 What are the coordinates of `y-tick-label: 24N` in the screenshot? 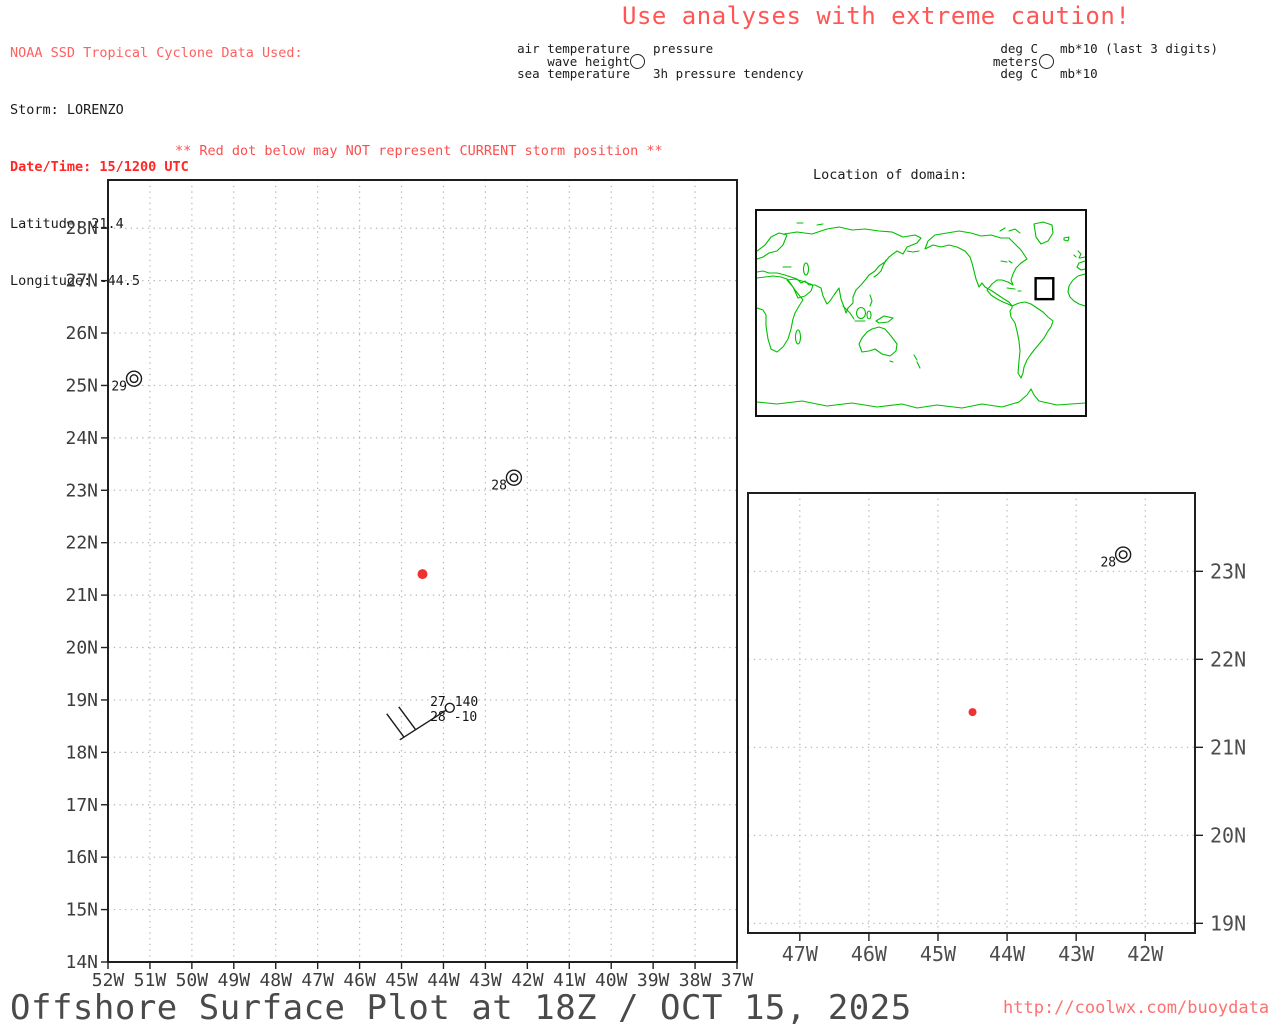 It's located at (81, 438).